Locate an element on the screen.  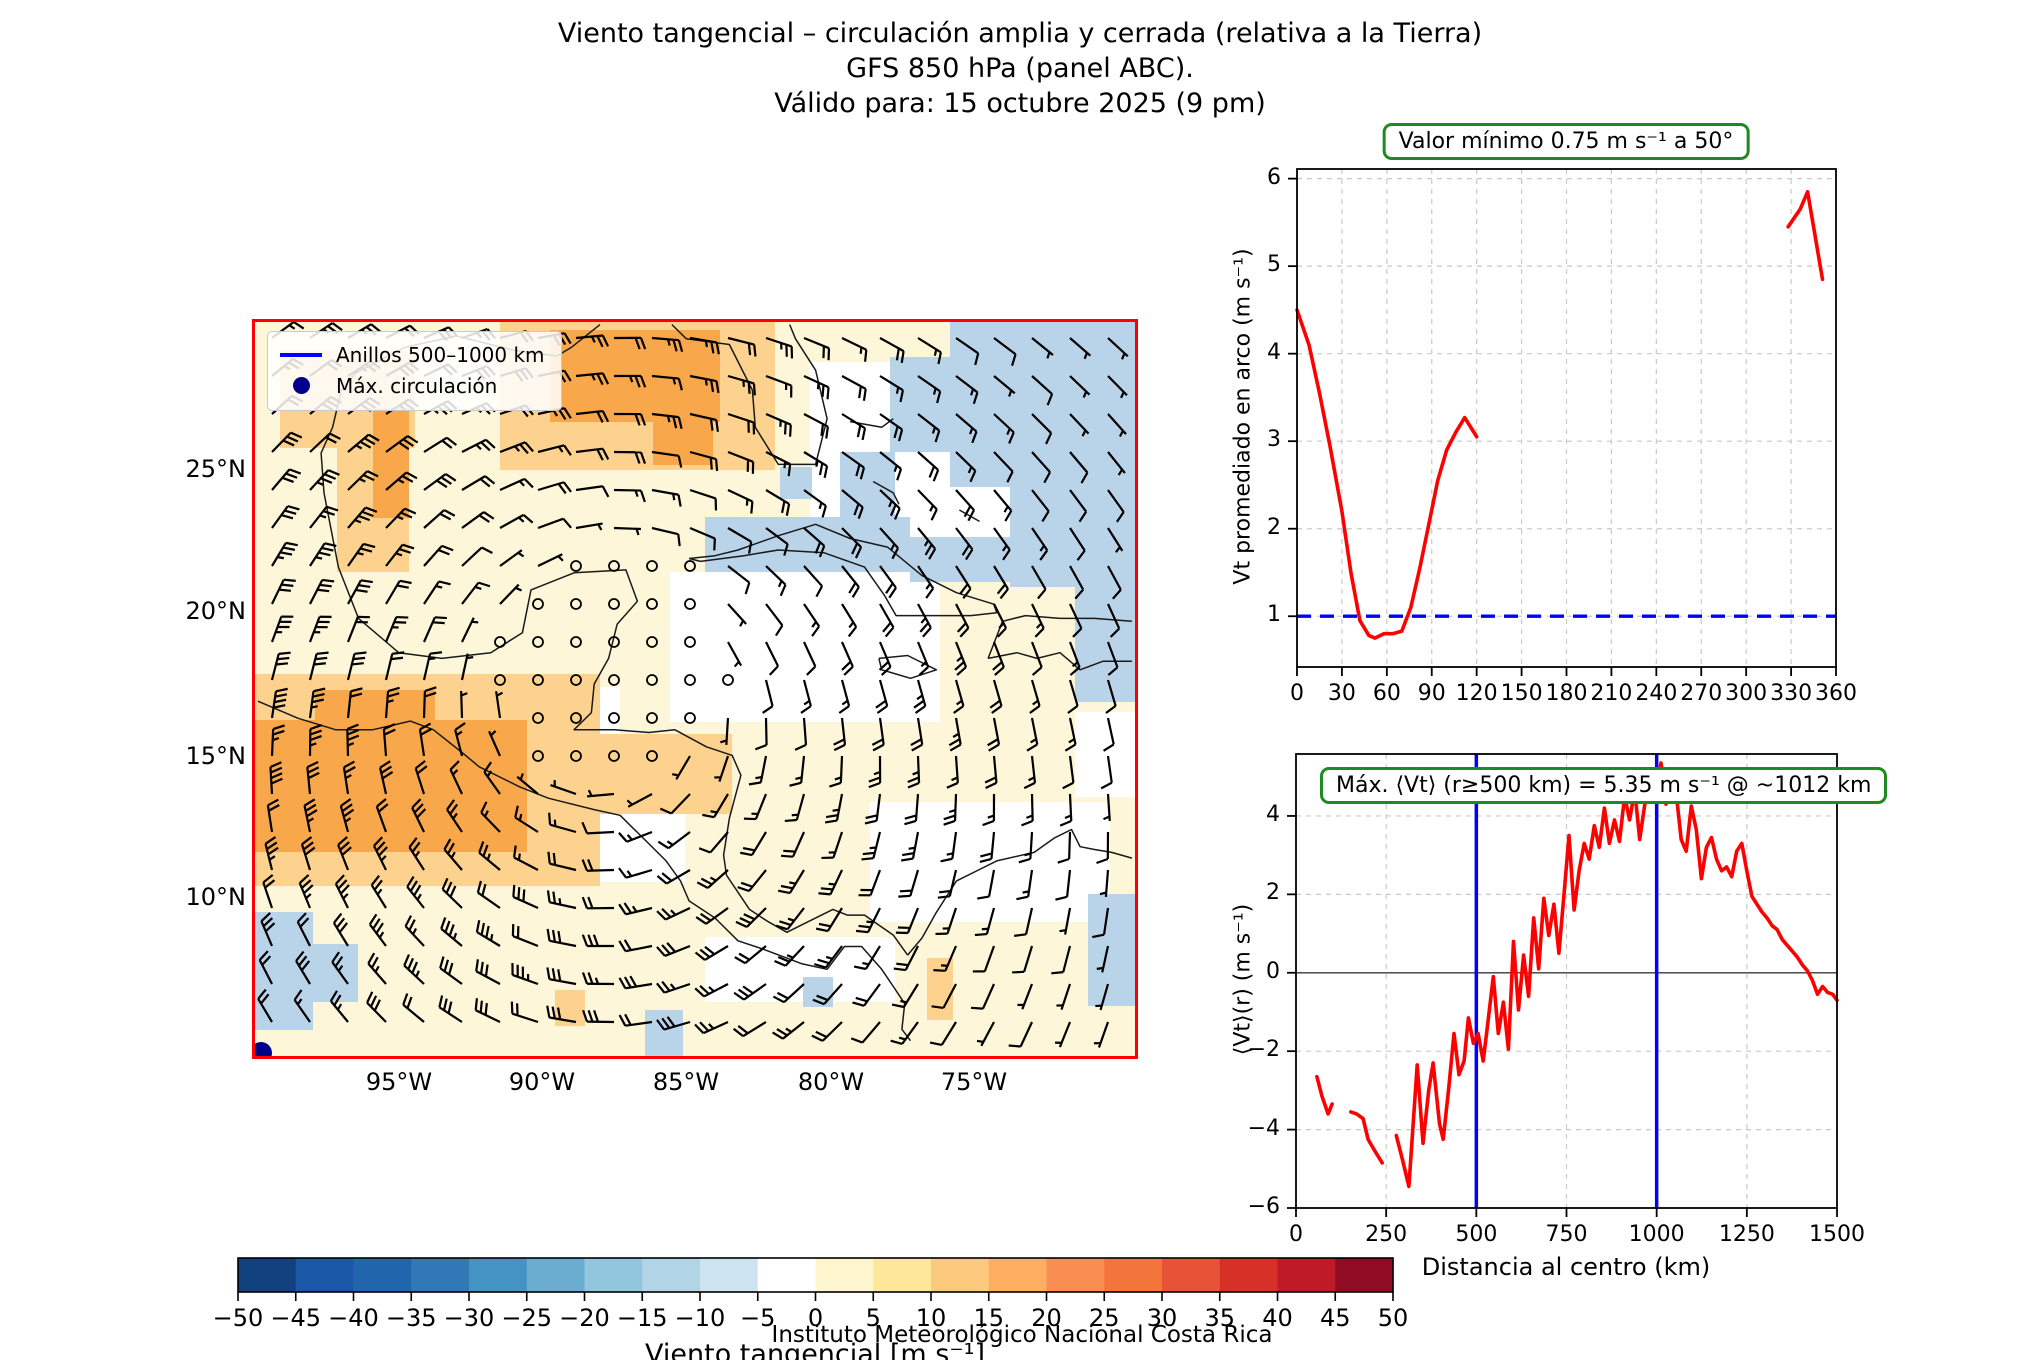
x-tick-label: 30 is located at coordinates (1341, 693).